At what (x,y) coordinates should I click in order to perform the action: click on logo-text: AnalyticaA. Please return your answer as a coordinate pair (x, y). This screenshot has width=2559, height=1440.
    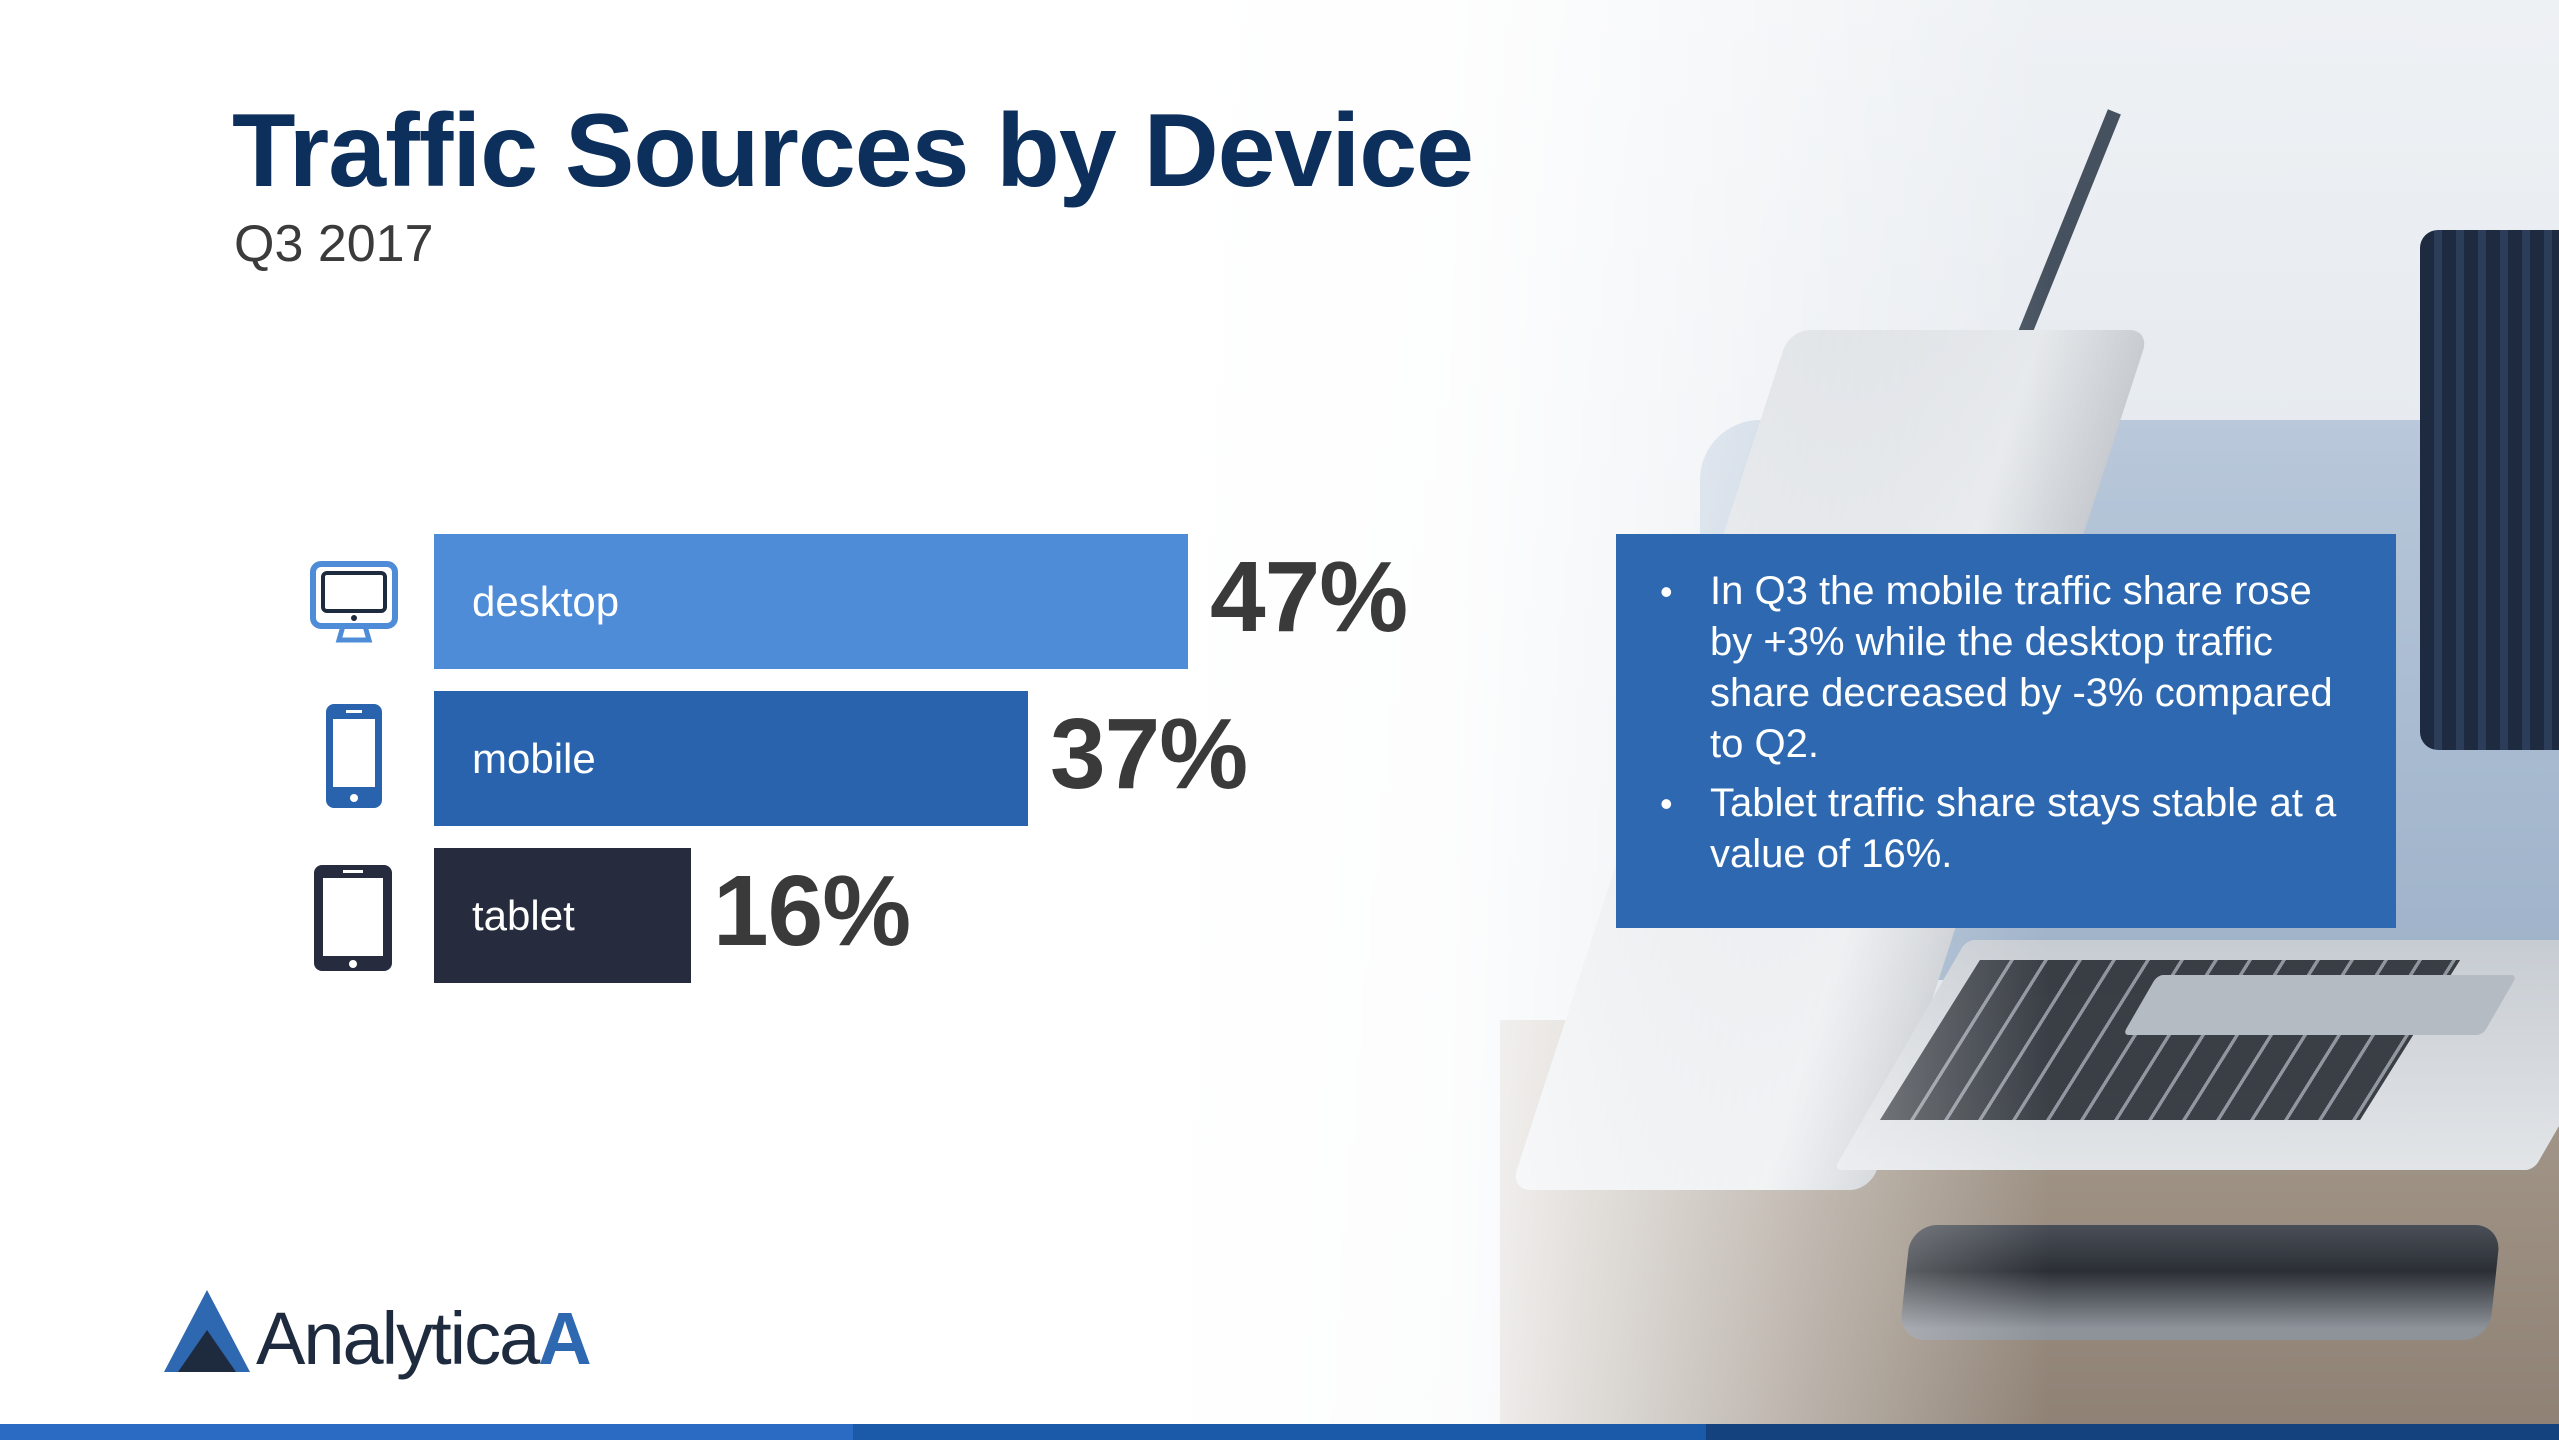
    Looking at the image, I should click on (424, 1338).